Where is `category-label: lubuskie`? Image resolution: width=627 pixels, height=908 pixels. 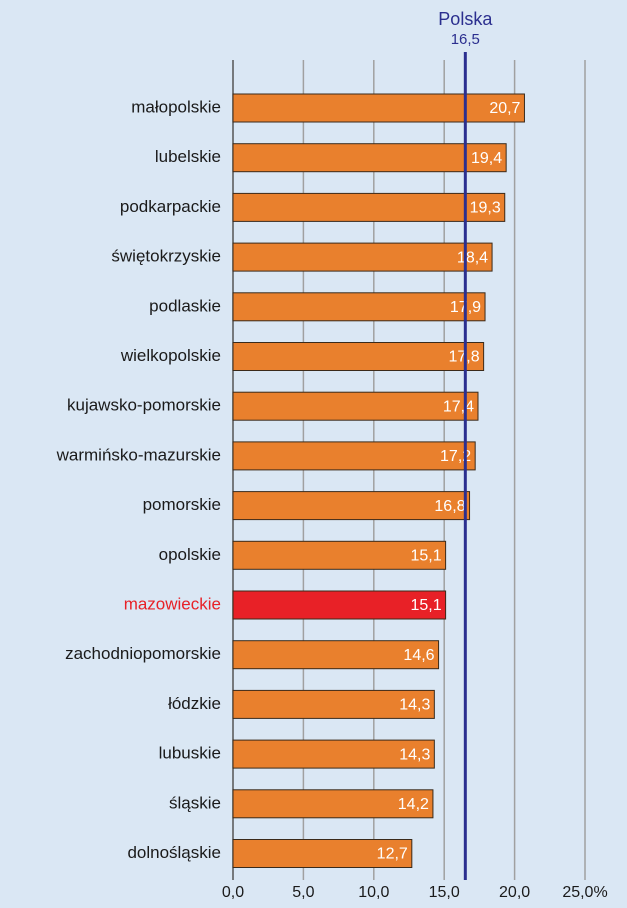 category-label: lubuskie is located at coordinates (190, 753).